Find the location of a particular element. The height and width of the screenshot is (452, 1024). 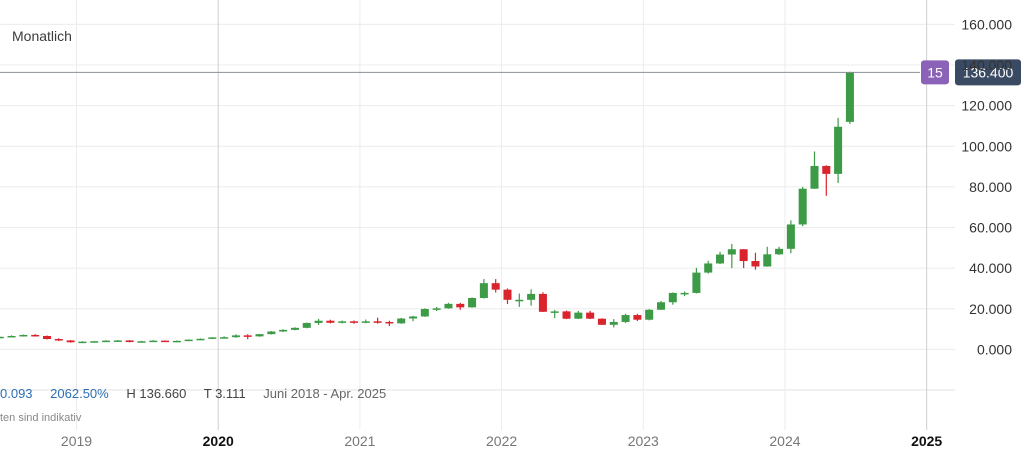

y-tick-label: 40.000 is located at coordinates (990, 268).